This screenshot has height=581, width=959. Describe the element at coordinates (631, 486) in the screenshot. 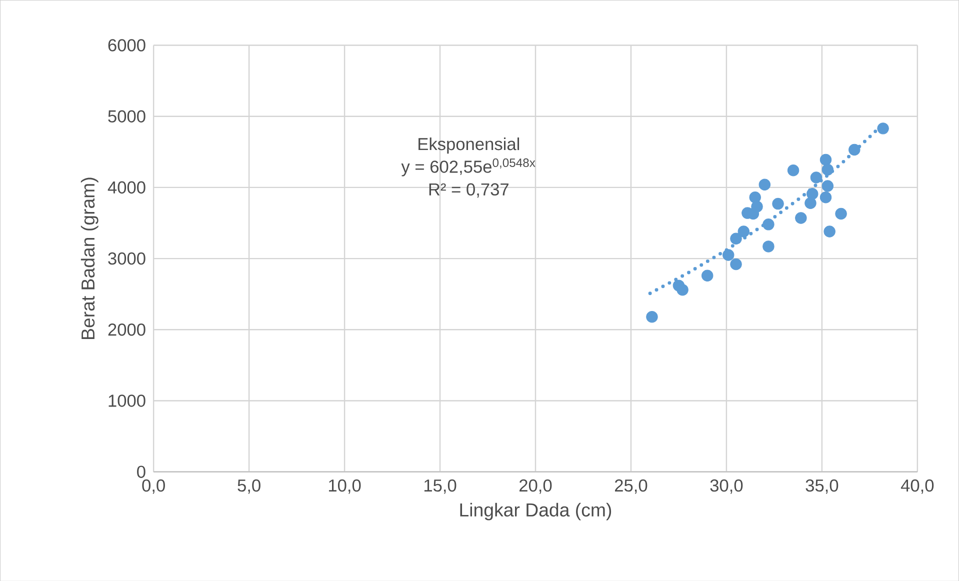

I see `x-tick-label: 25,0` at that location.